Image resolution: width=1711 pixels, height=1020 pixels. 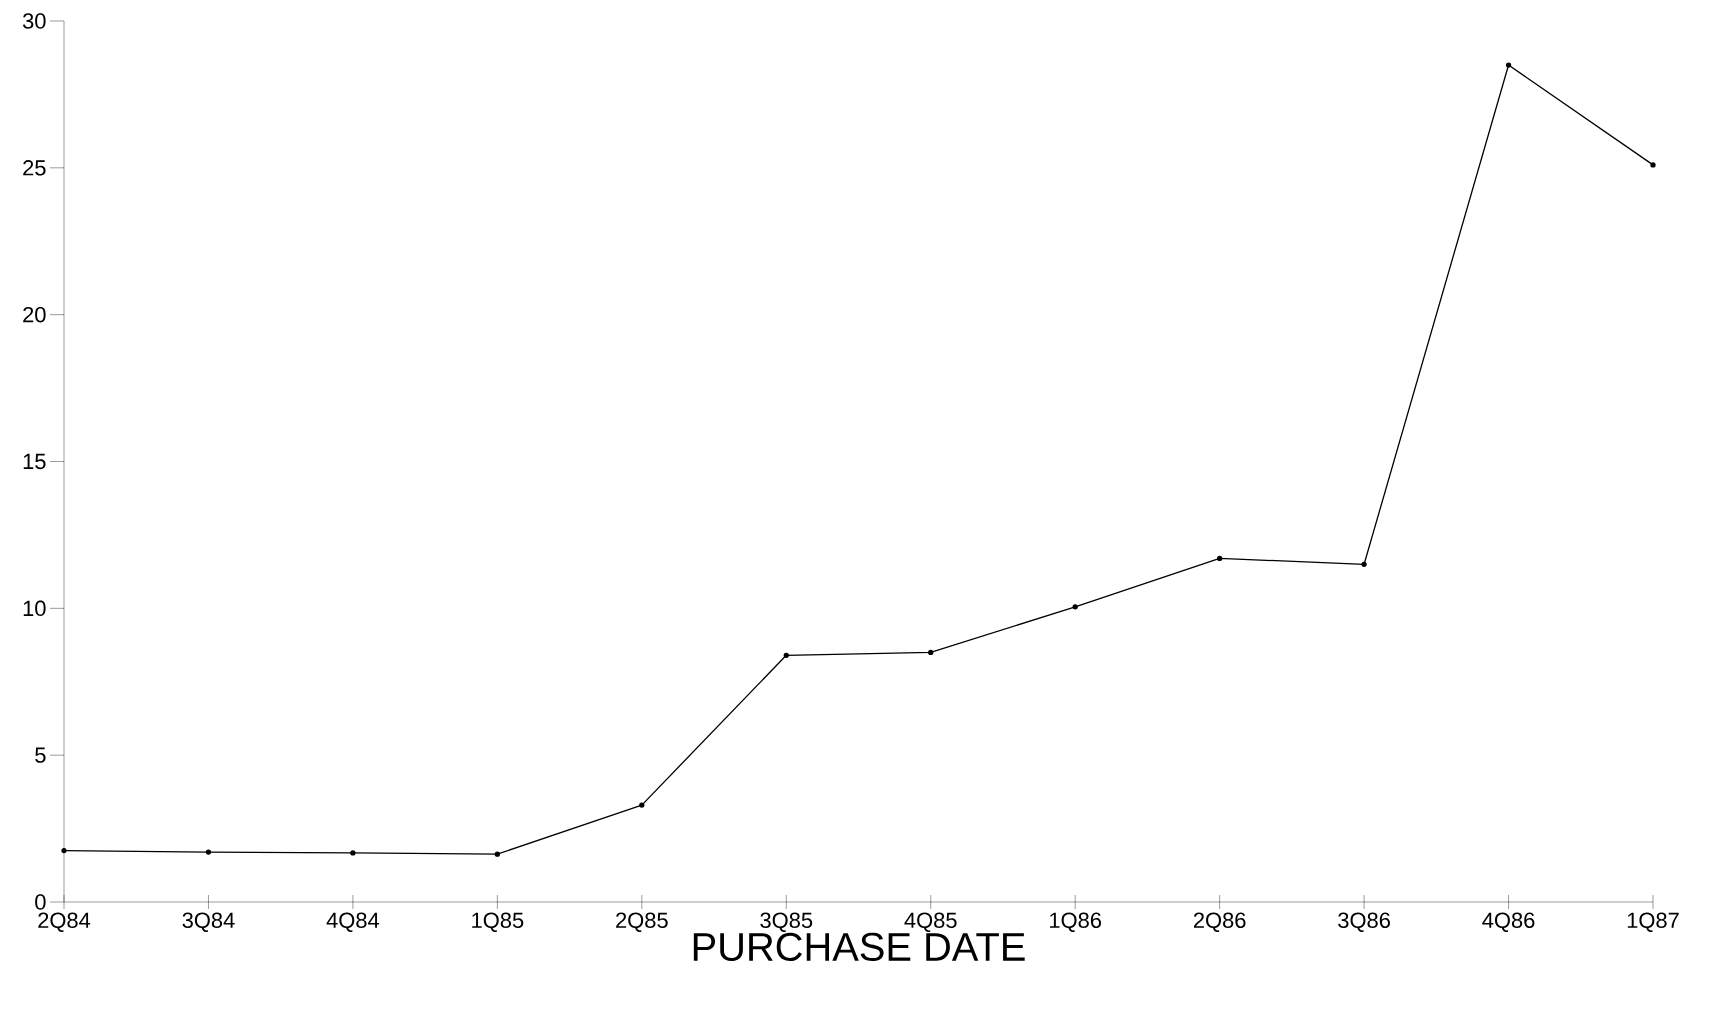 What do you see at coordinates (786, 922) in the screenshot?
I see `x-tick-label: 3Q85` at bounding box center [786, 922].